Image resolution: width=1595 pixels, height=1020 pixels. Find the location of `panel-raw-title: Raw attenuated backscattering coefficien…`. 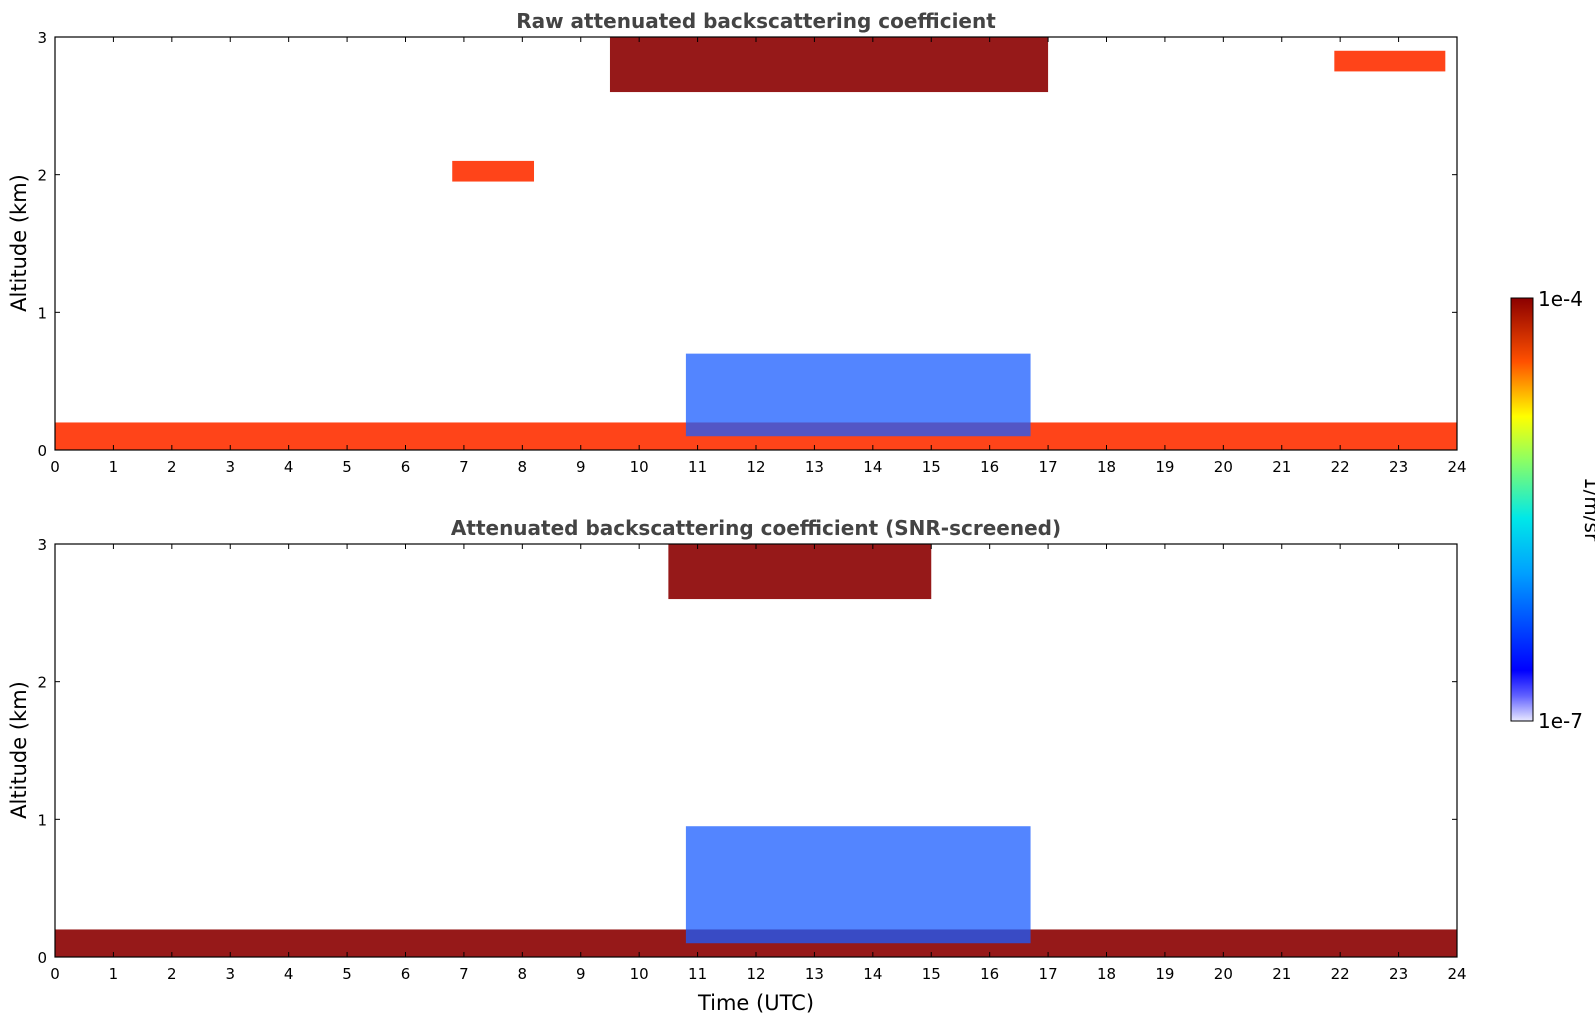

panel-raw-title: Raw attenuated backscattering coefficien… is located at coordinates (756, 21).